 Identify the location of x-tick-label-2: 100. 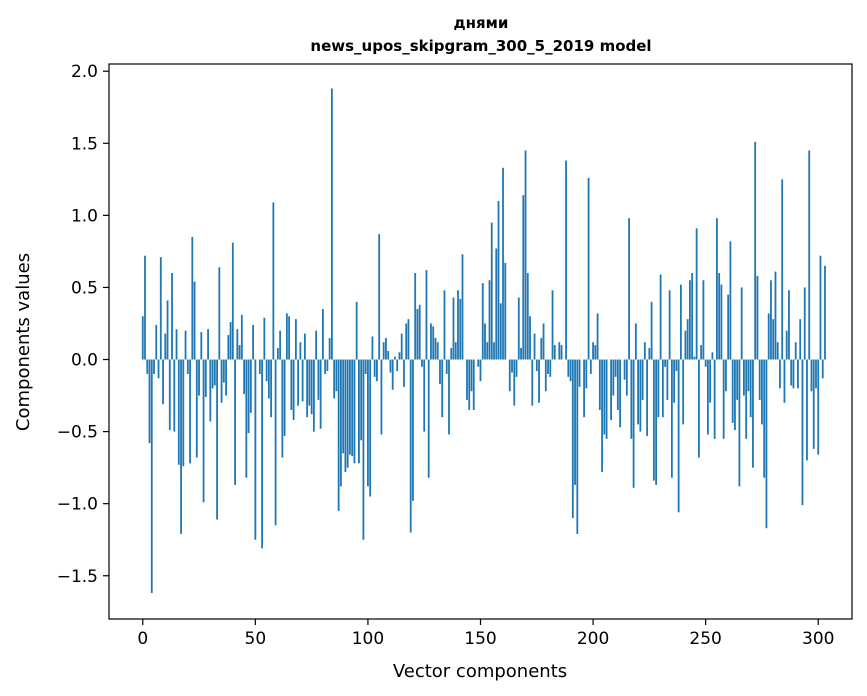
(368, 639).